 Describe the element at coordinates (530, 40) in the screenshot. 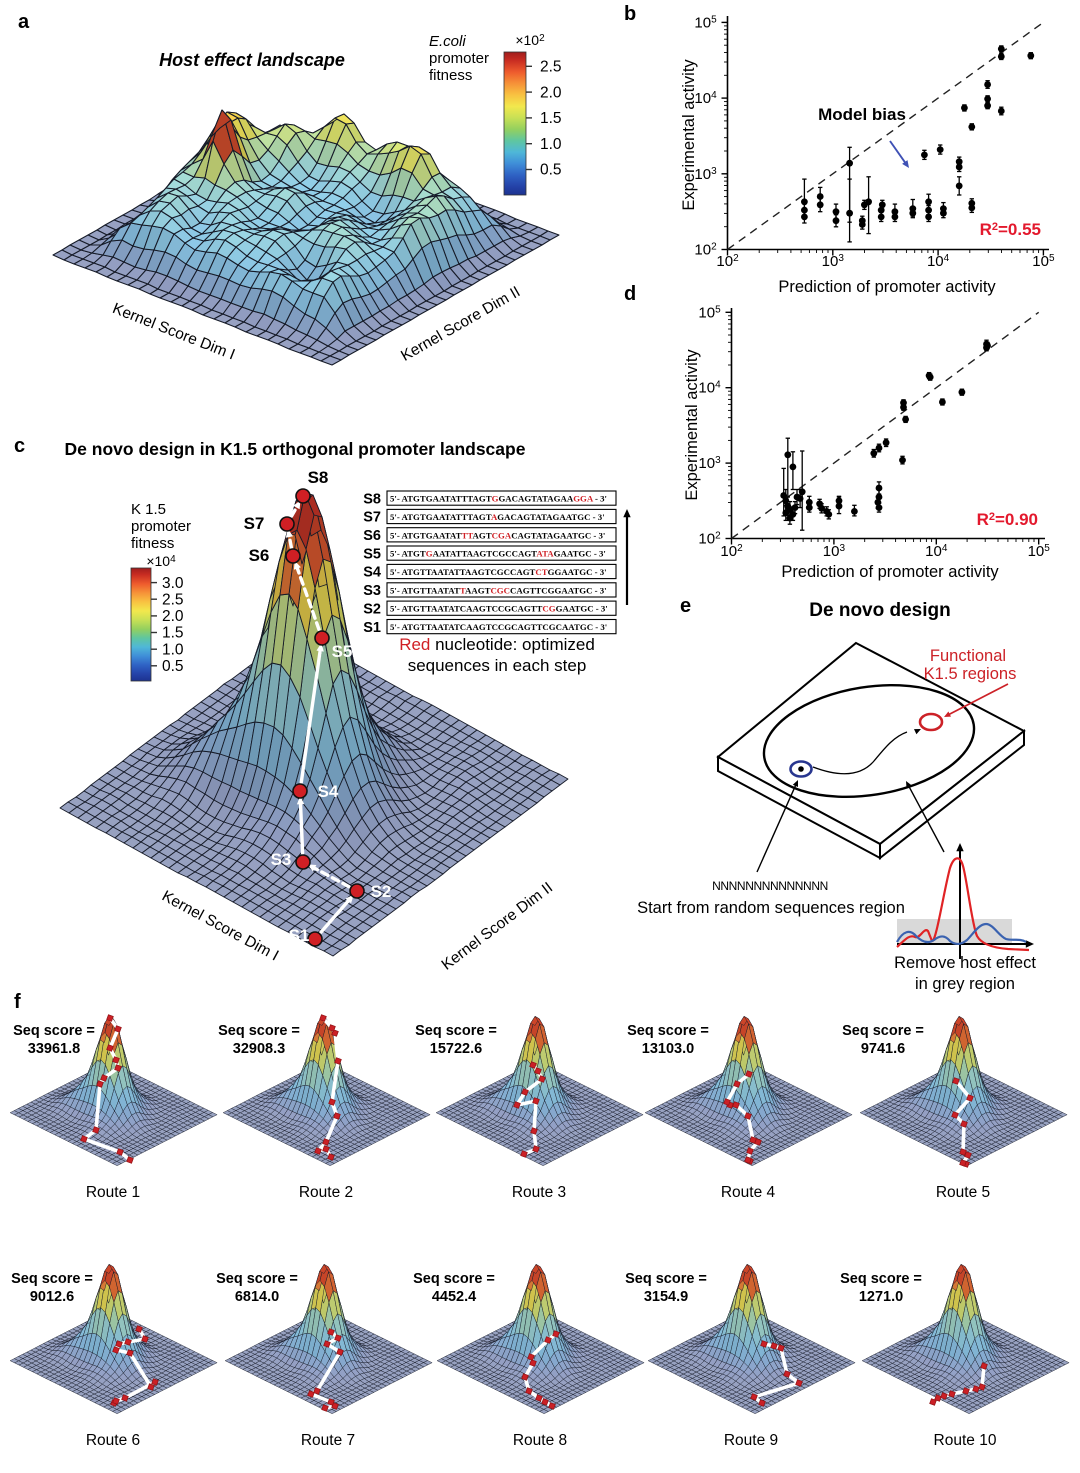

I see `svg-text: ×10²` at that location.